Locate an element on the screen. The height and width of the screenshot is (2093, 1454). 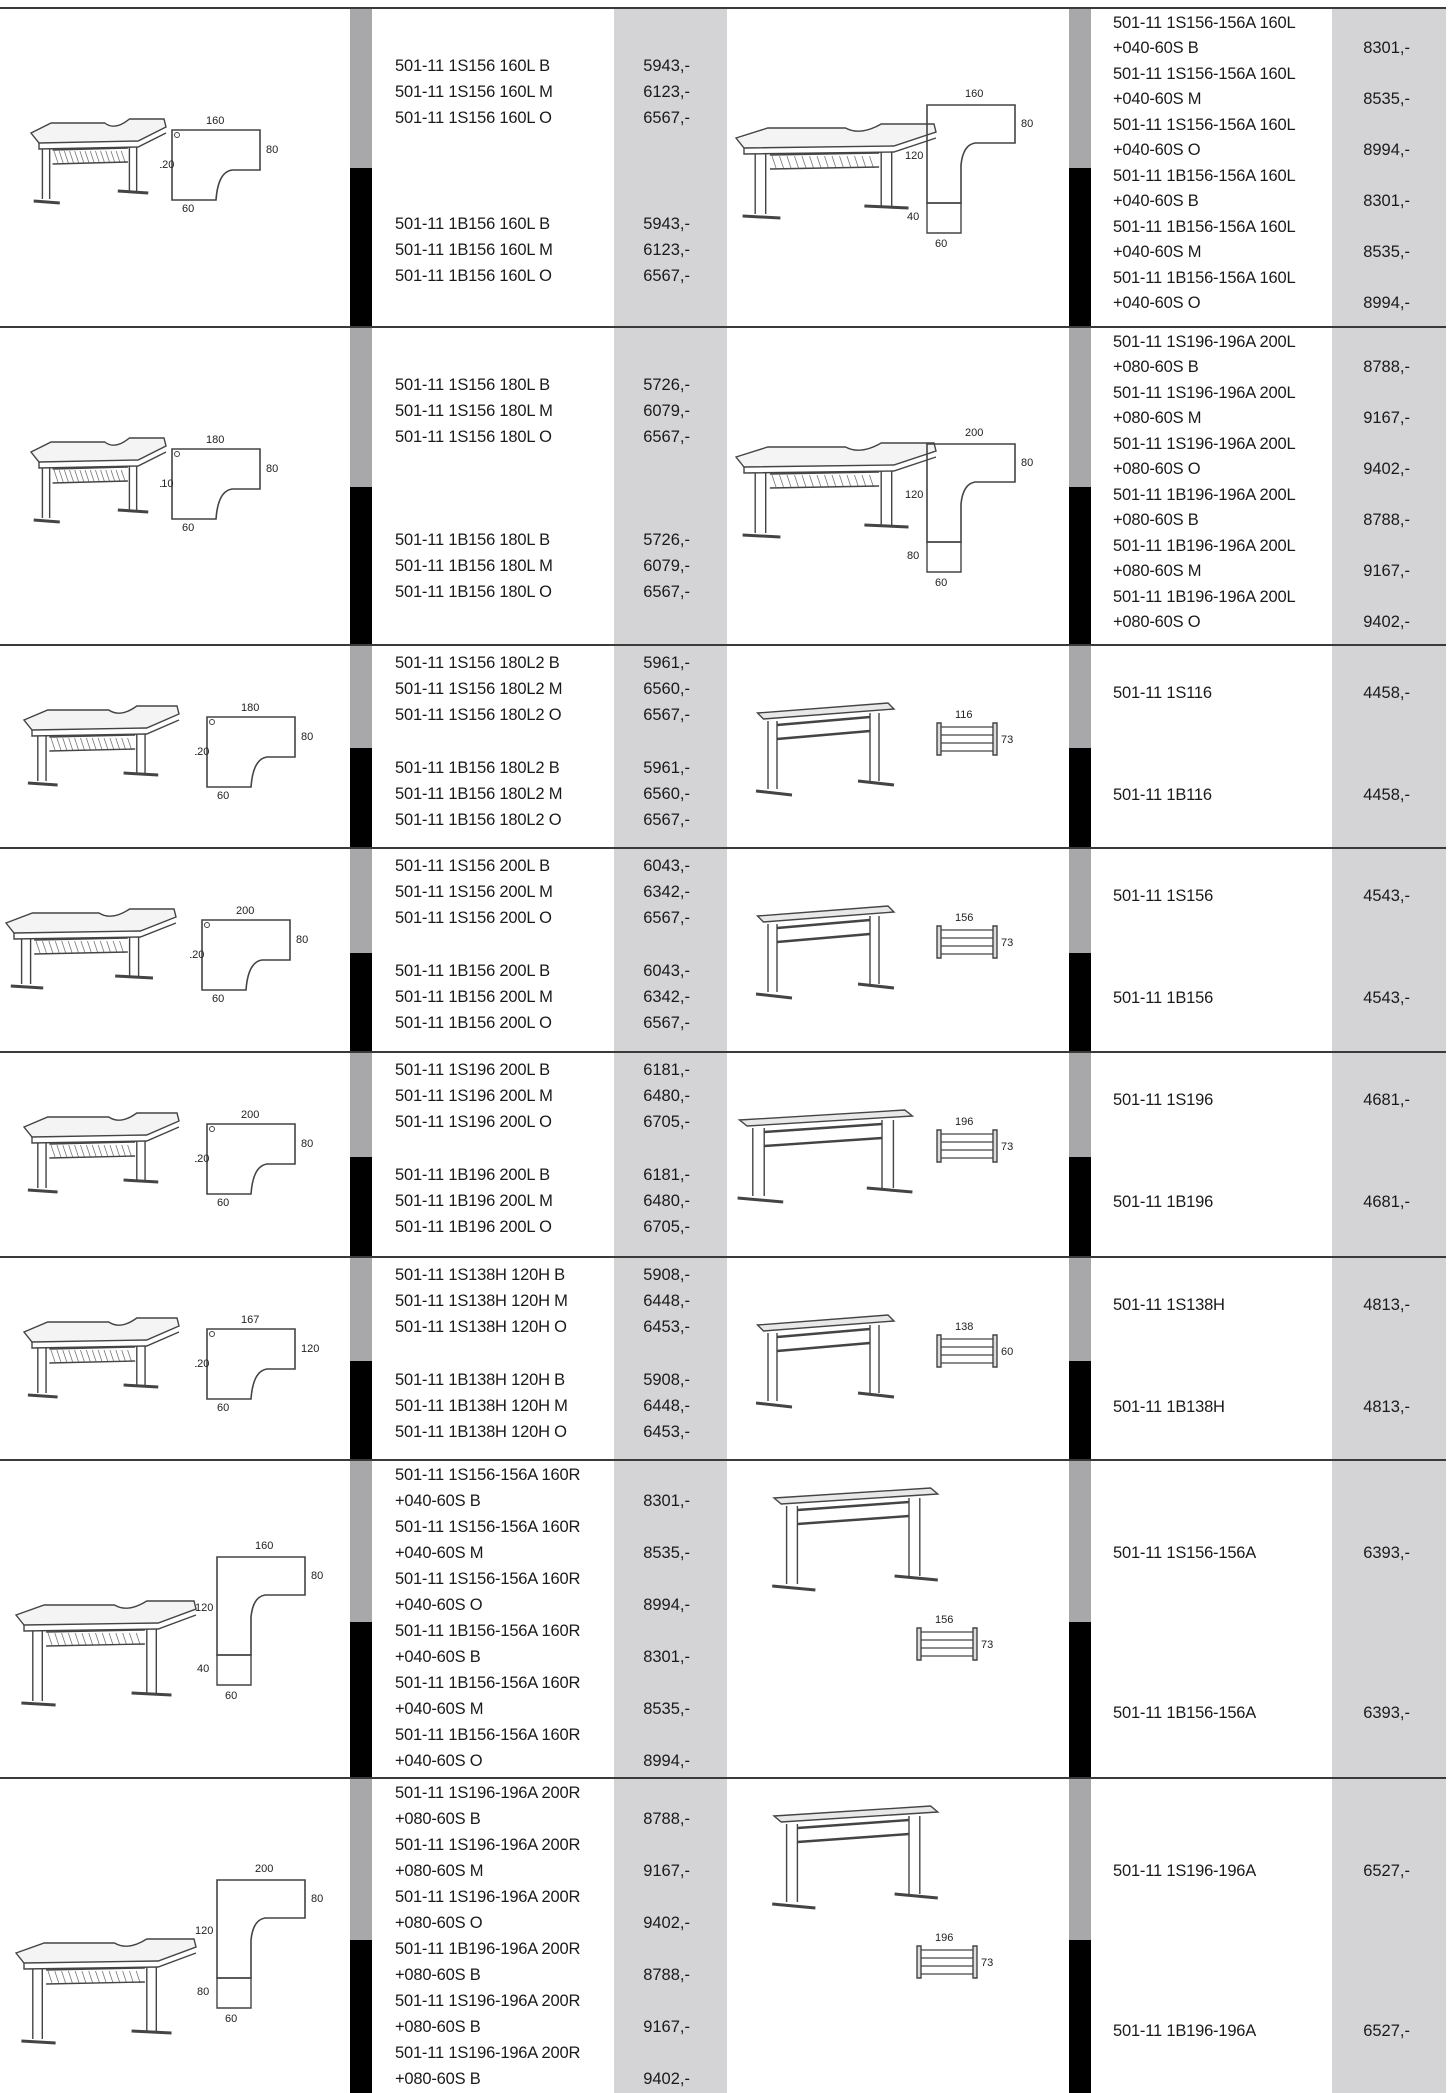
product-code: 501-11 1B156 is located at coordinates (1163, 998).